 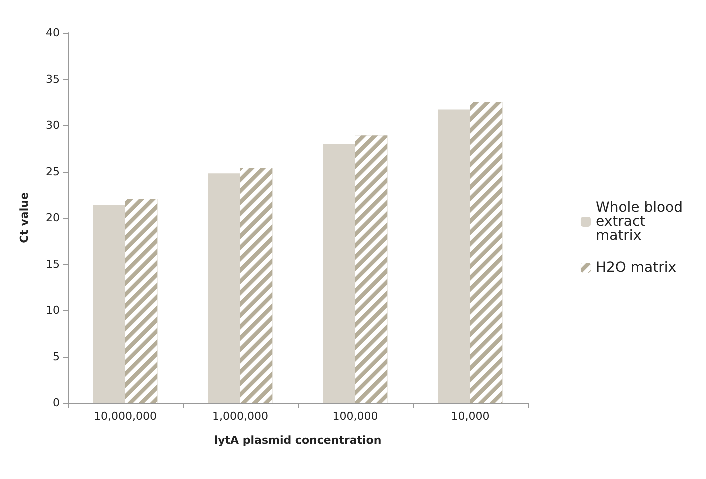 I want to click on x-tick-label: 10,000, so click(x=470, y=416).